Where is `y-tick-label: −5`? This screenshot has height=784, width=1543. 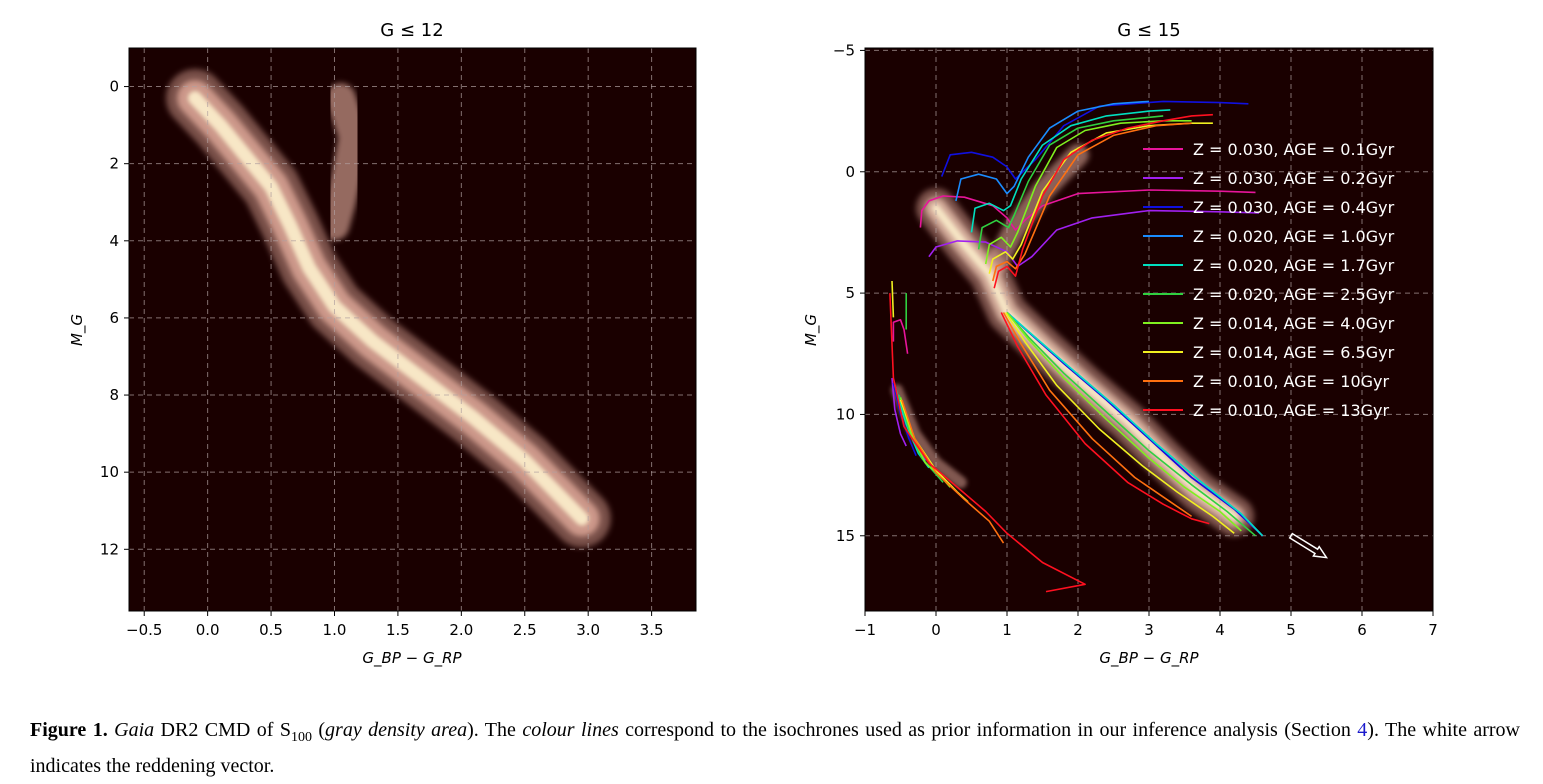 y-tick-label: −5 is located at coordinates (844, 50).